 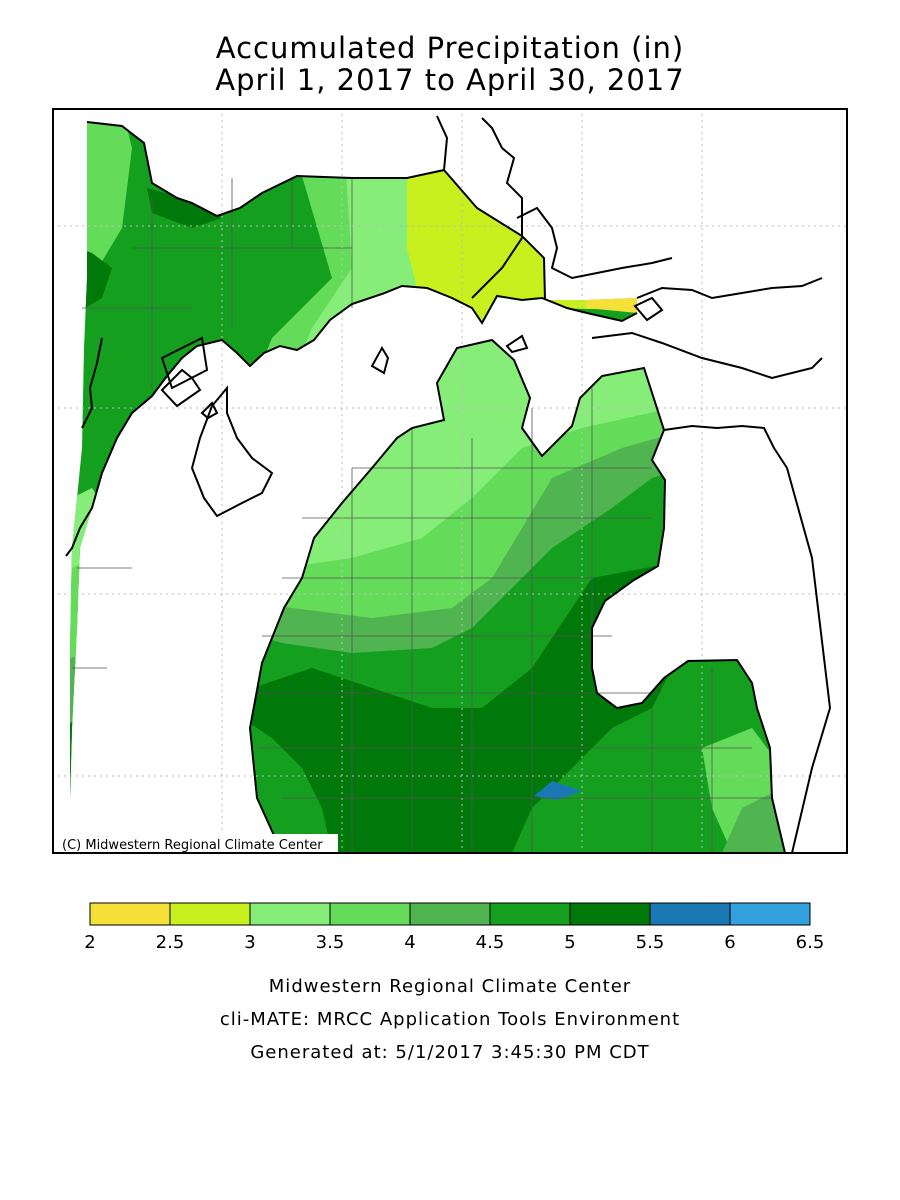 I want to click on legend-tick-label: 5, so click(x=569, y=942).